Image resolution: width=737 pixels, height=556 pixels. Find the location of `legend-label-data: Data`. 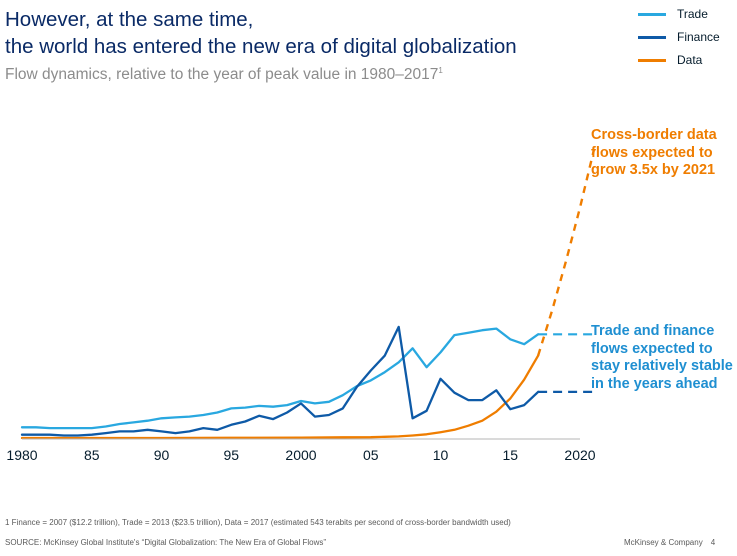

legend-label-data: Data is located at coordinates (690, 60).